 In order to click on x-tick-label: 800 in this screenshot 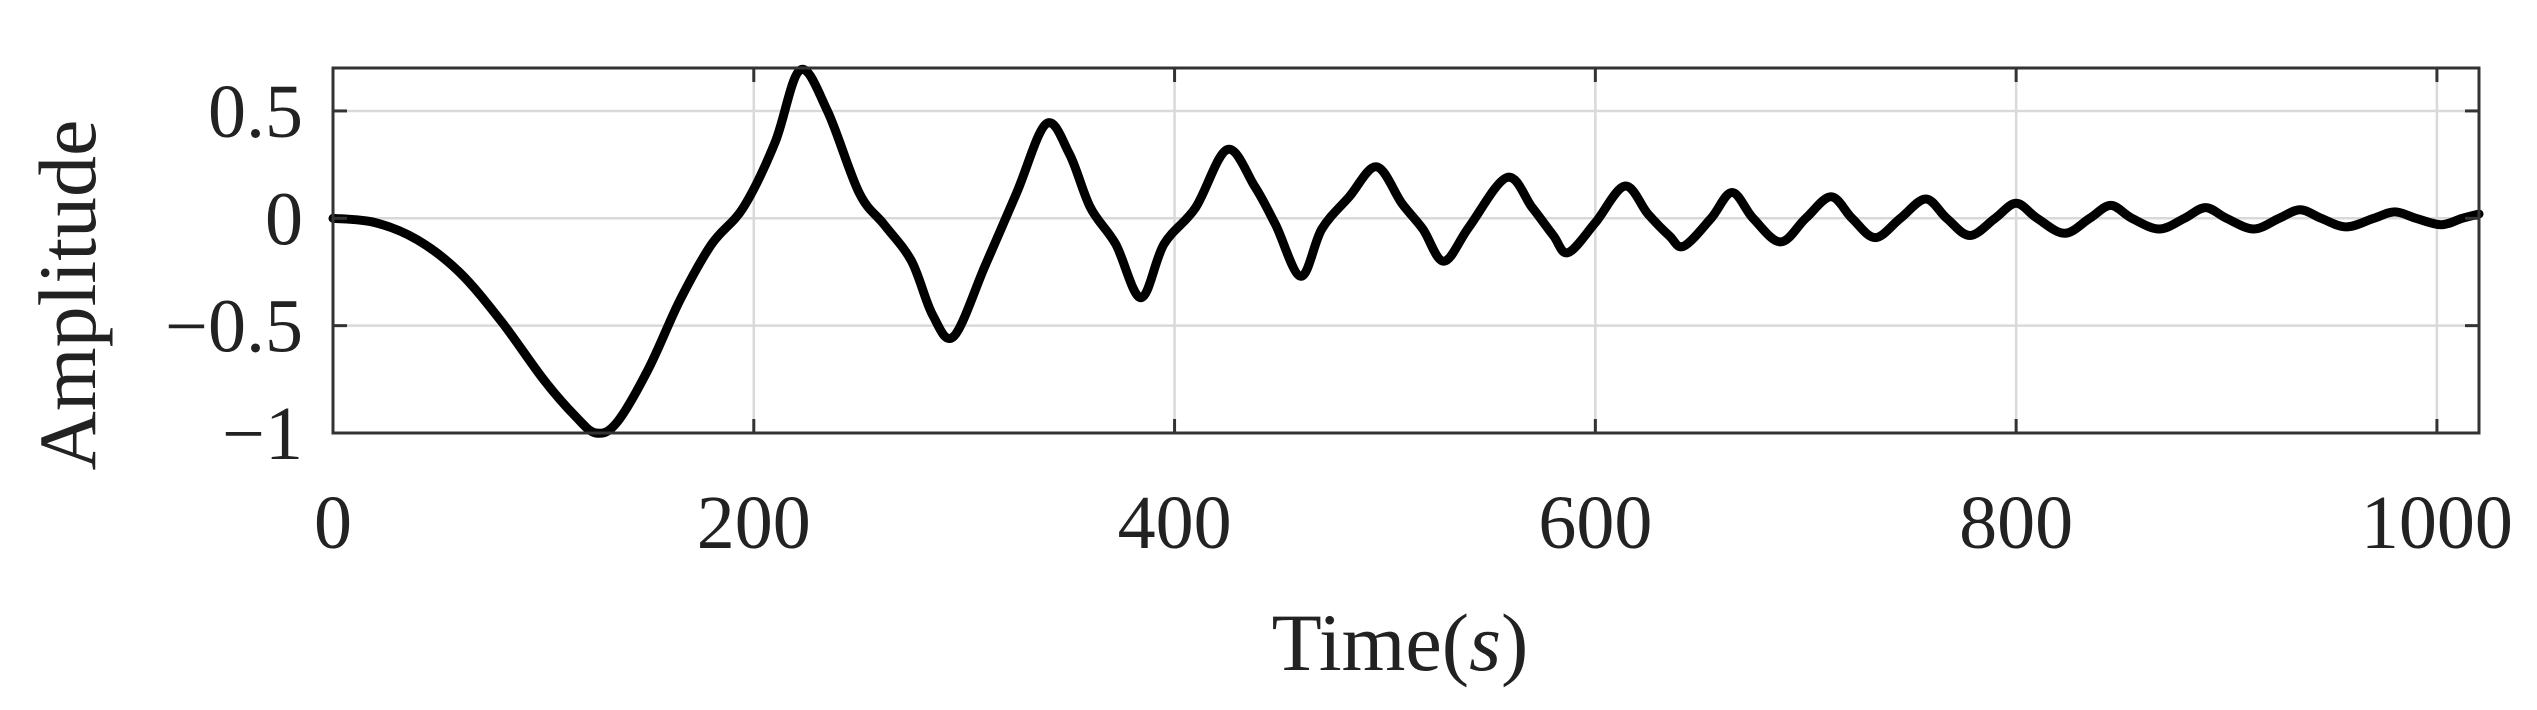, I will do `click(2016, 523)`.